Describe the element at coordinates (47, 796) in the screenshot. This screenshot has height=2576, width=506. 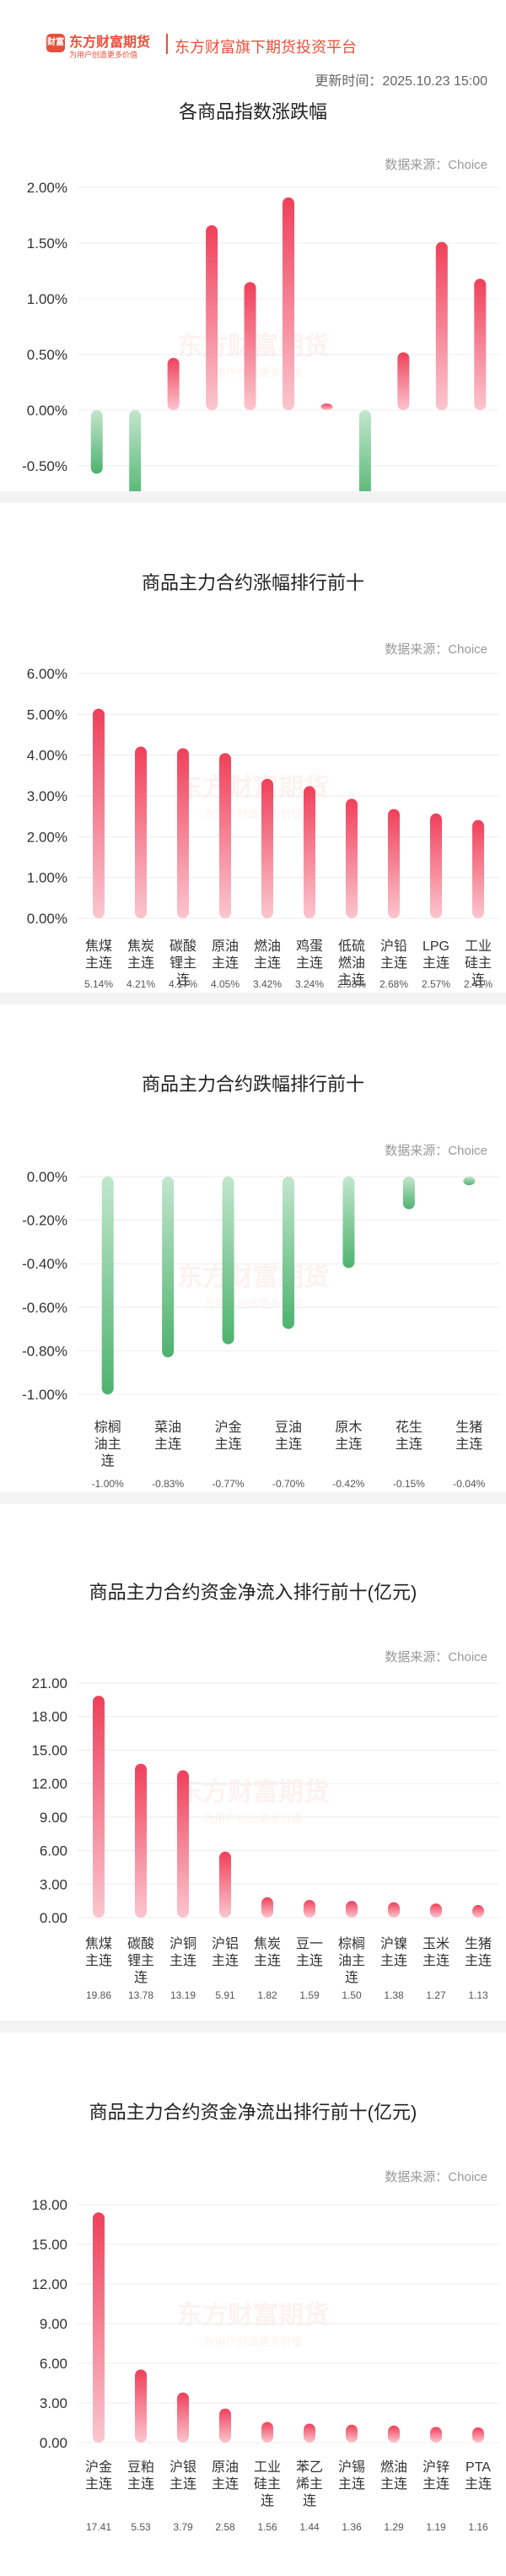
I see `y-tick-label: 3.00%` at that location.